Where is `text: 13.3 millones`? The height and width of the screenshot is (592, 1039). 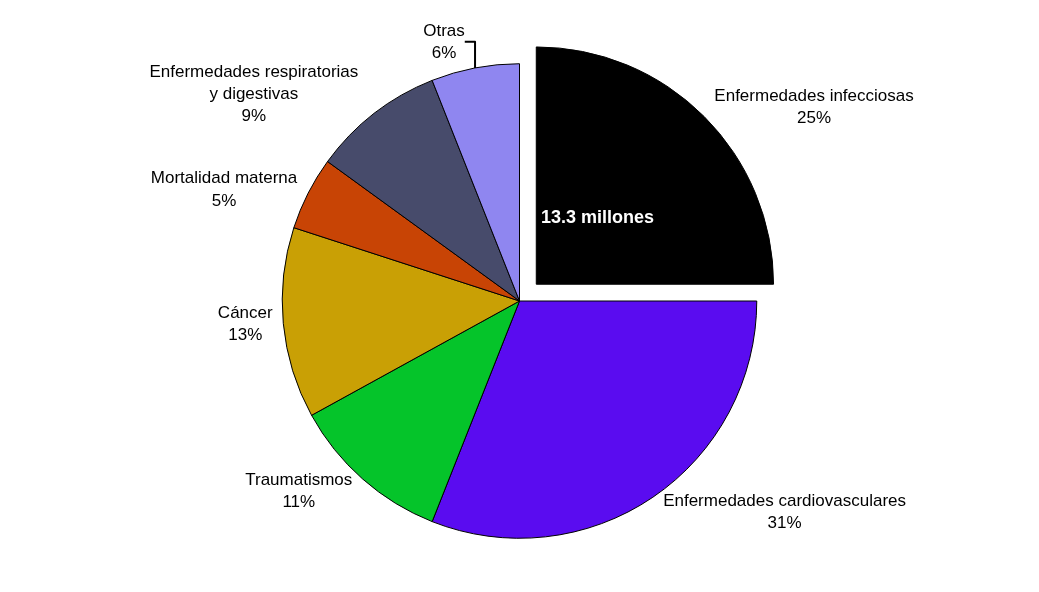
text: 13.3 millones is located at coordinates (598, 217).